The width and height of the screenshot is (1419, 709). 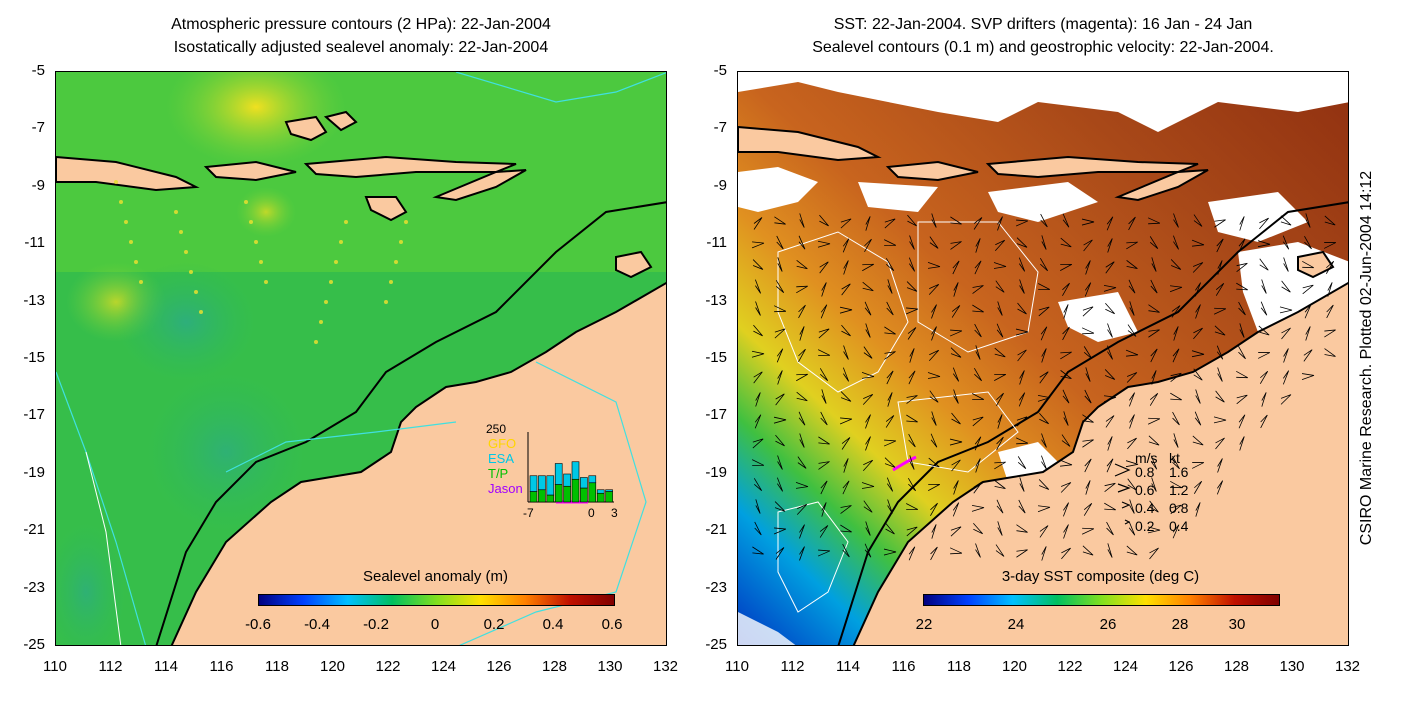 I want to click on sst-colorbar-tick: 24, so click(x=1016, y=624).